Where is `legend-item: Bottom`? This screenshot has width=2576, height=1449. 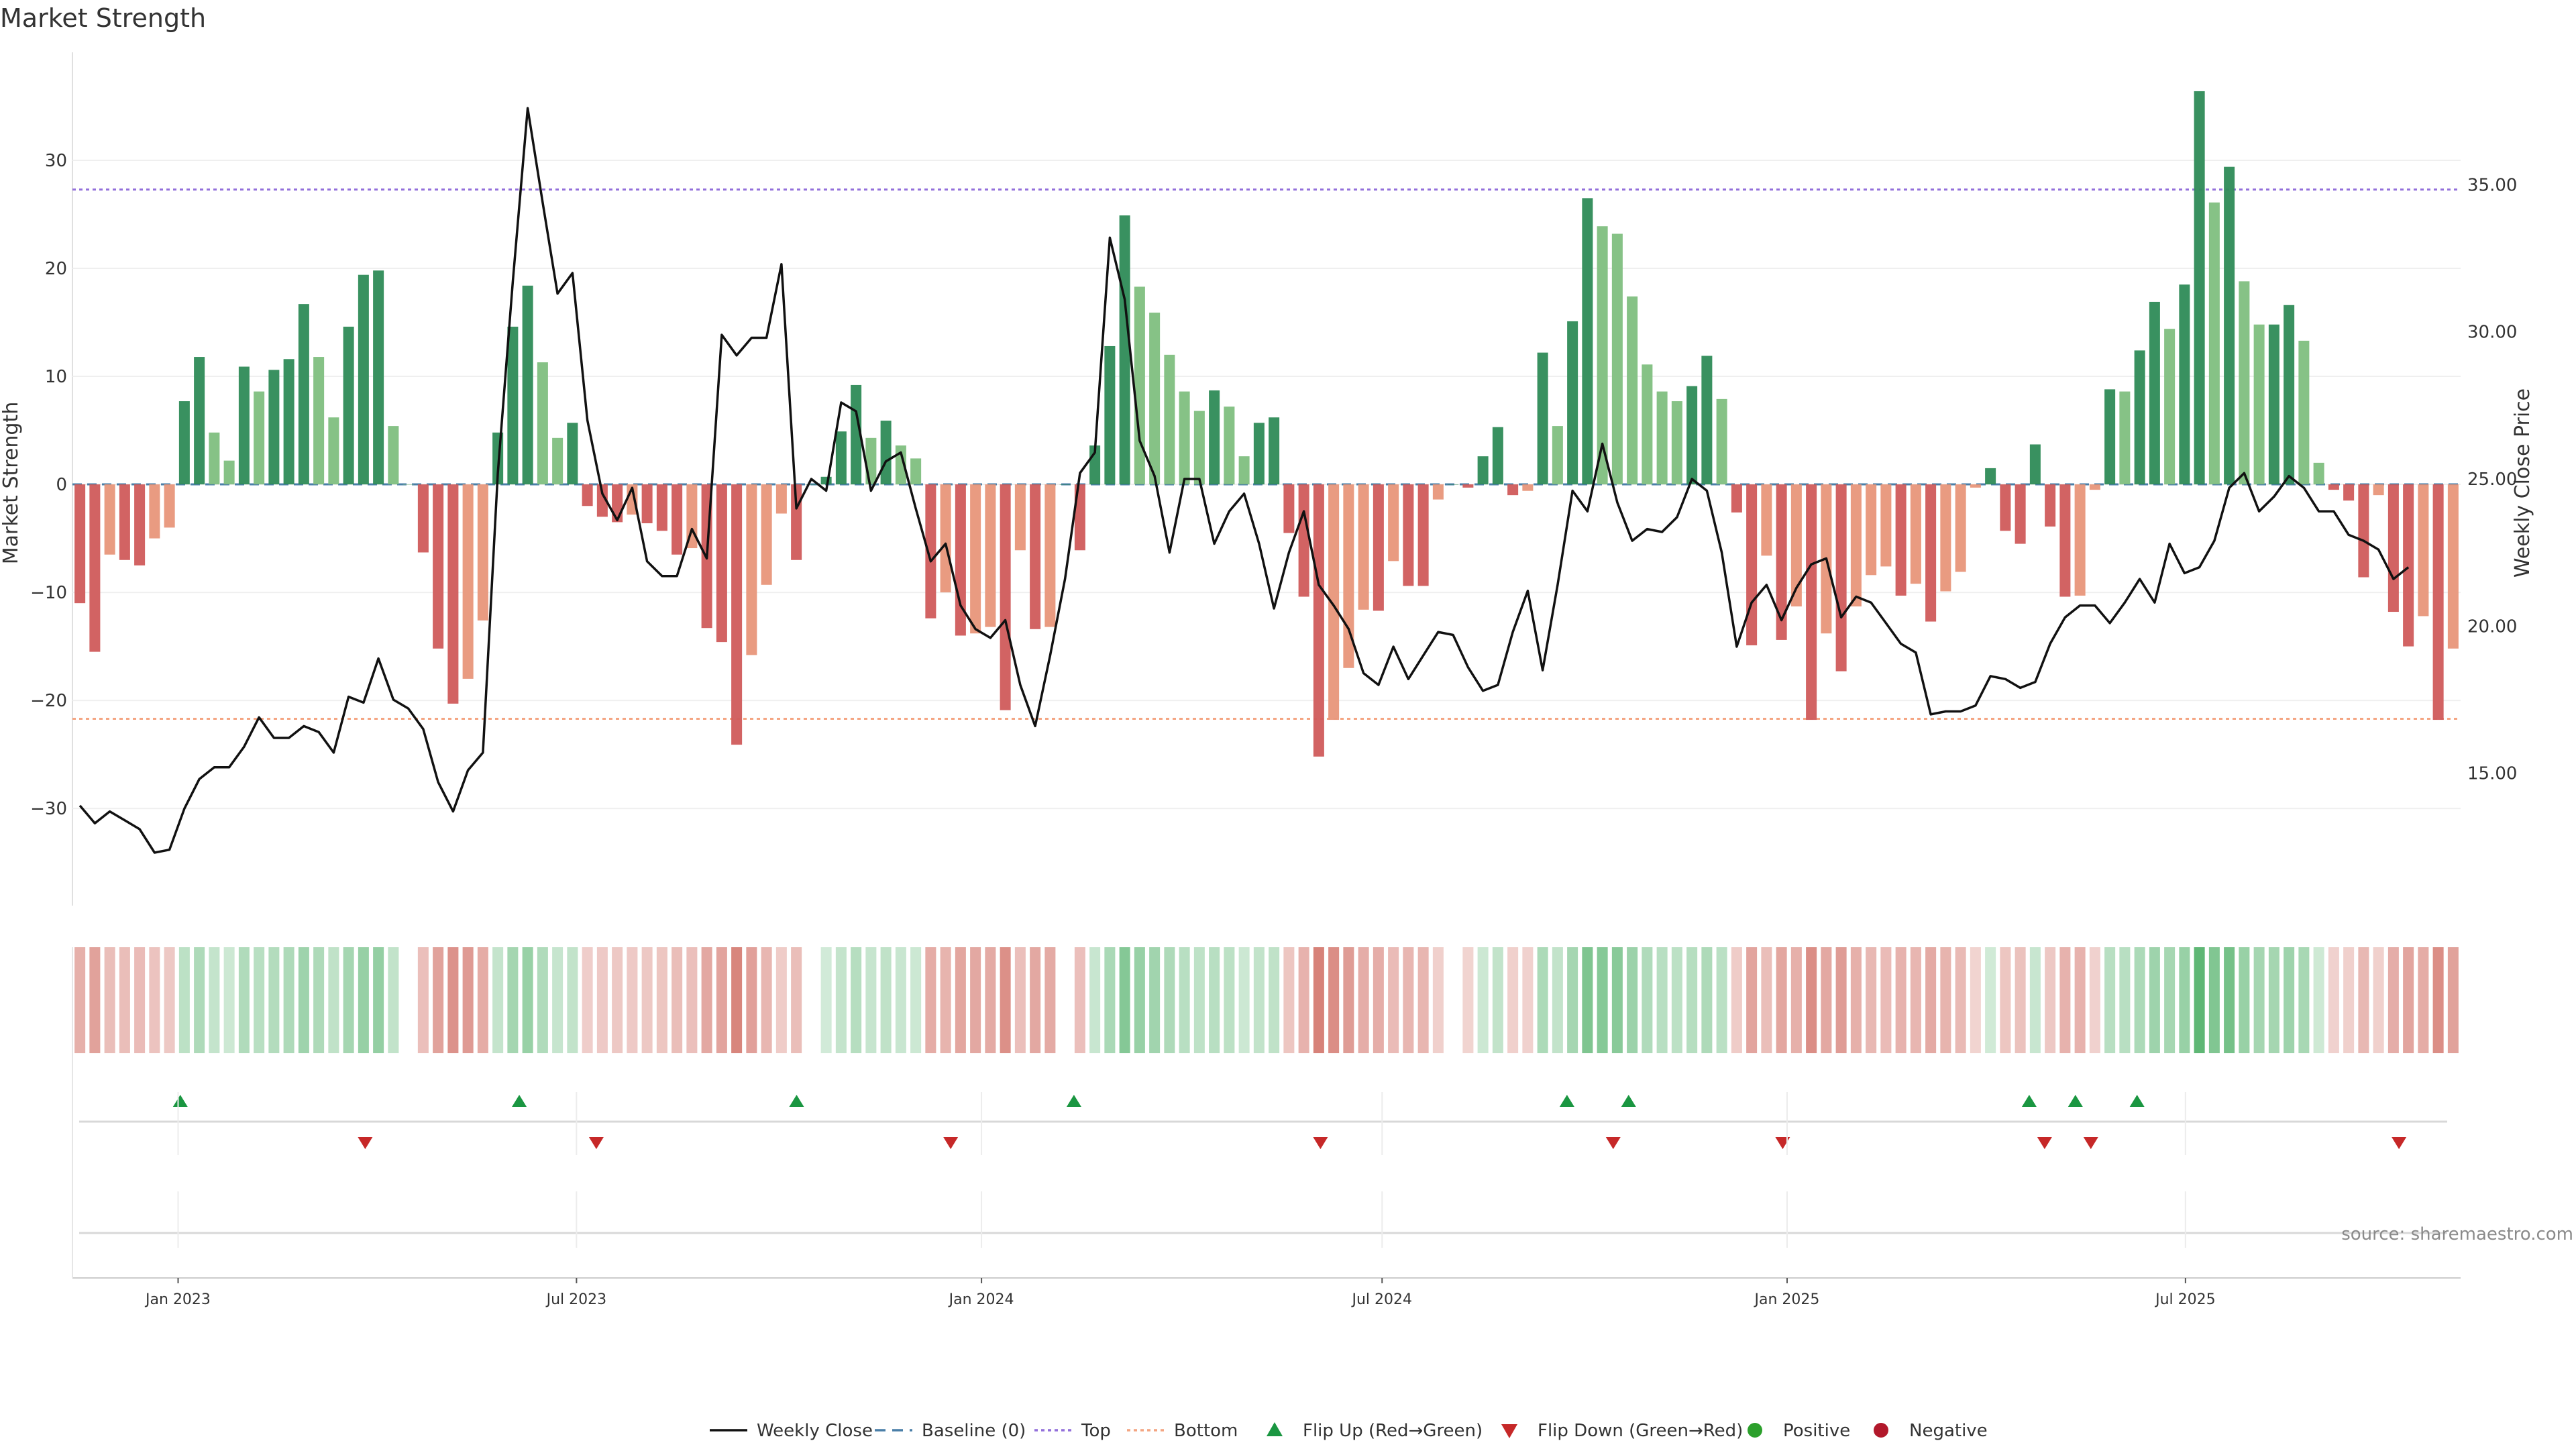 legend-item: Bottom is located at coordinates (1182, 1431).